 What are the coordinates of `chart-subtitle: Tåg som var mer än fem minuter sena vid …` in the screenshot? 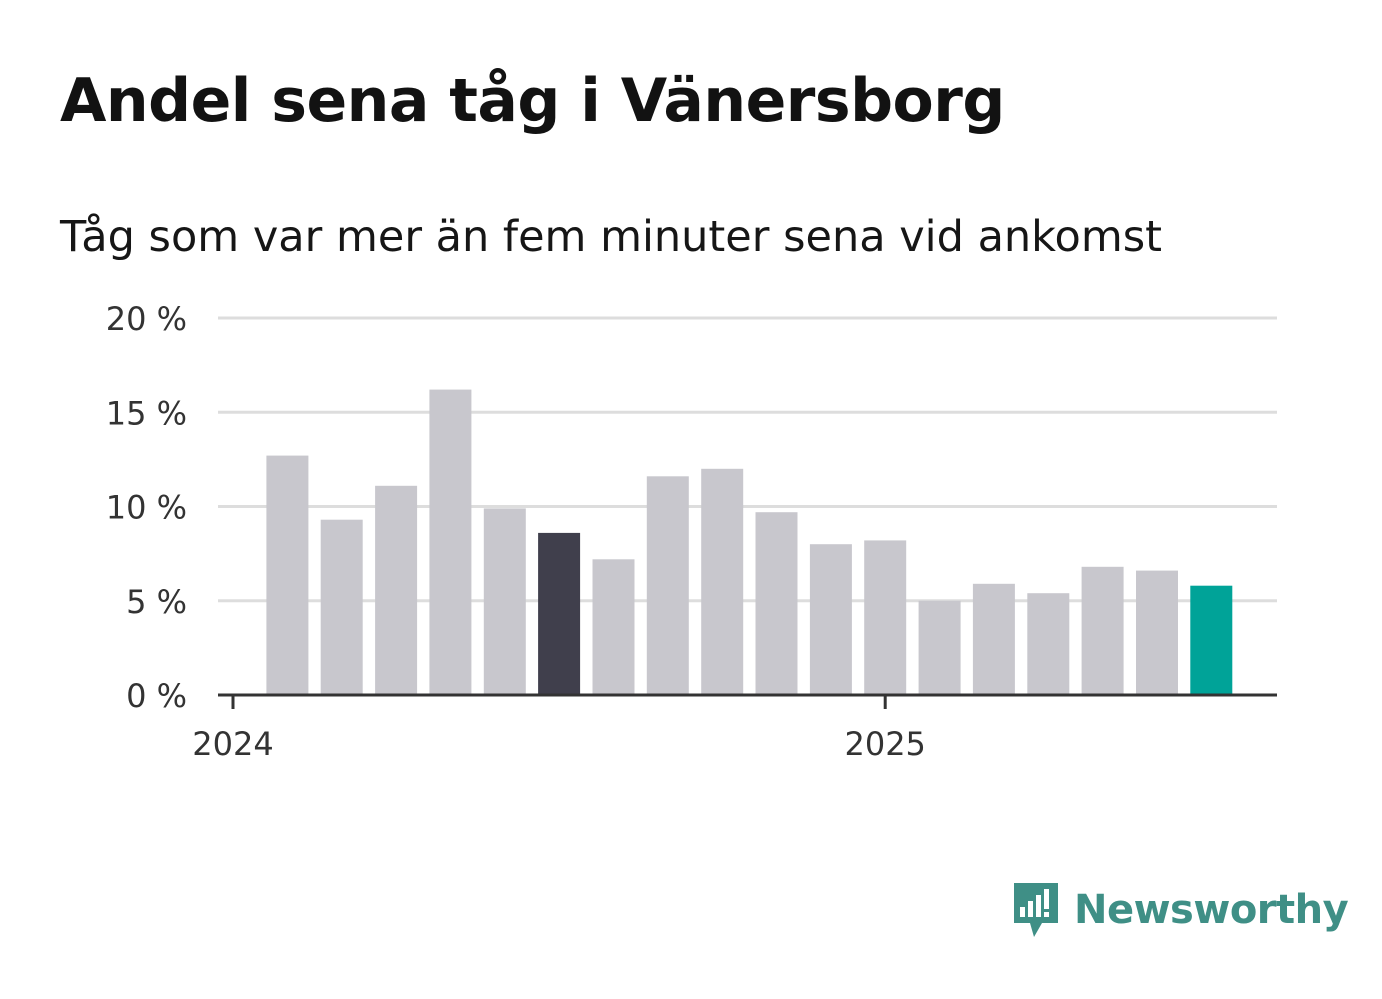 It's located at (611, 237).